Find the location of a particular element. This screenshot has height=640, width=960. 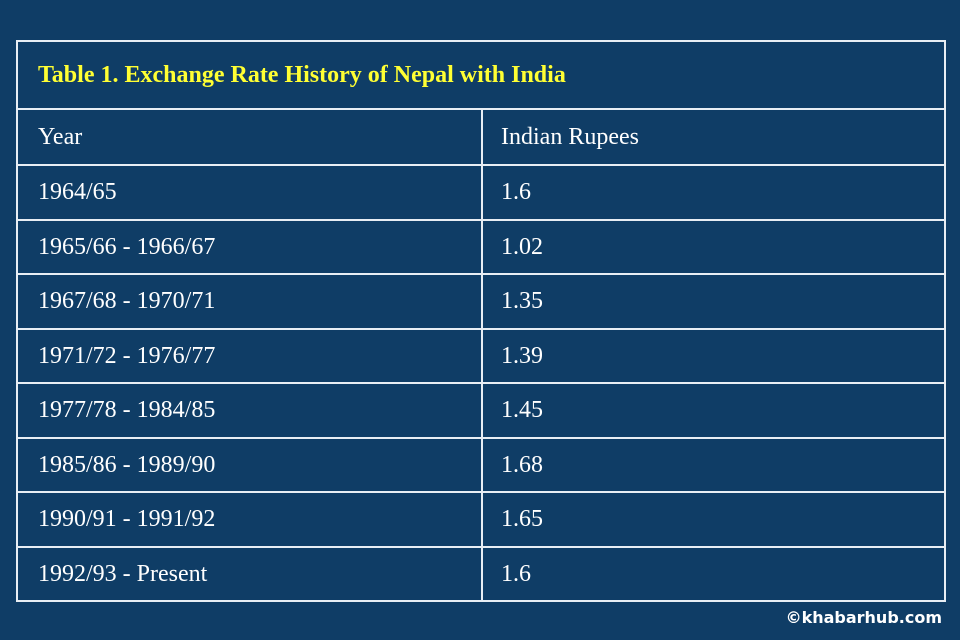

data-row: 1971/72 - 1976/77 1.39 is located at coordinates (481, 355).